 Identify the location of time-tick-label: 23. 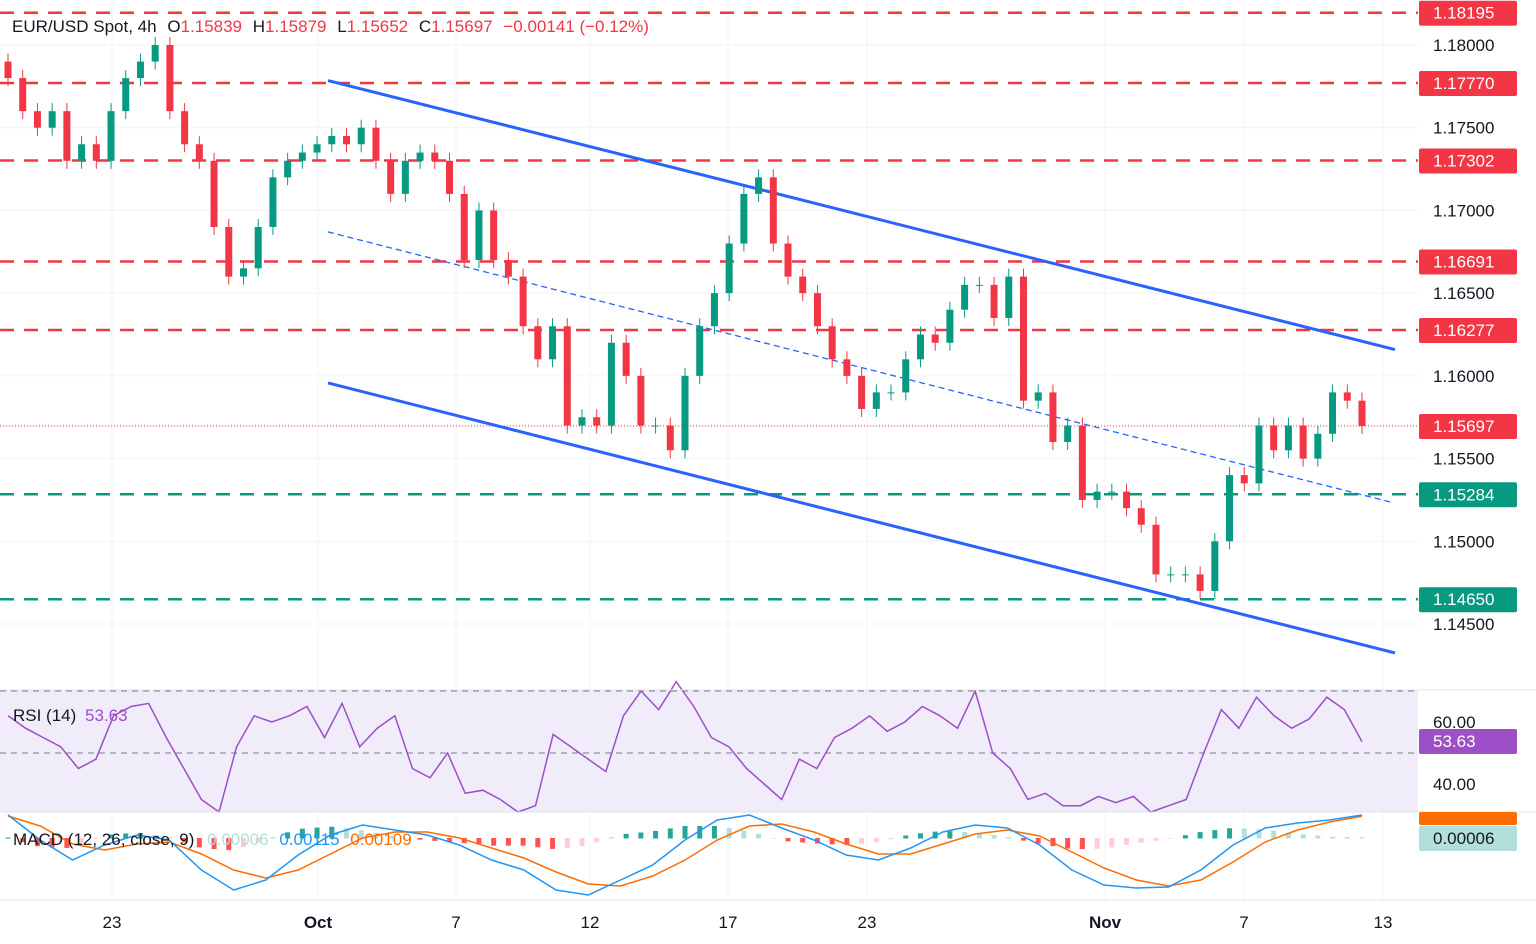
(867, 922).